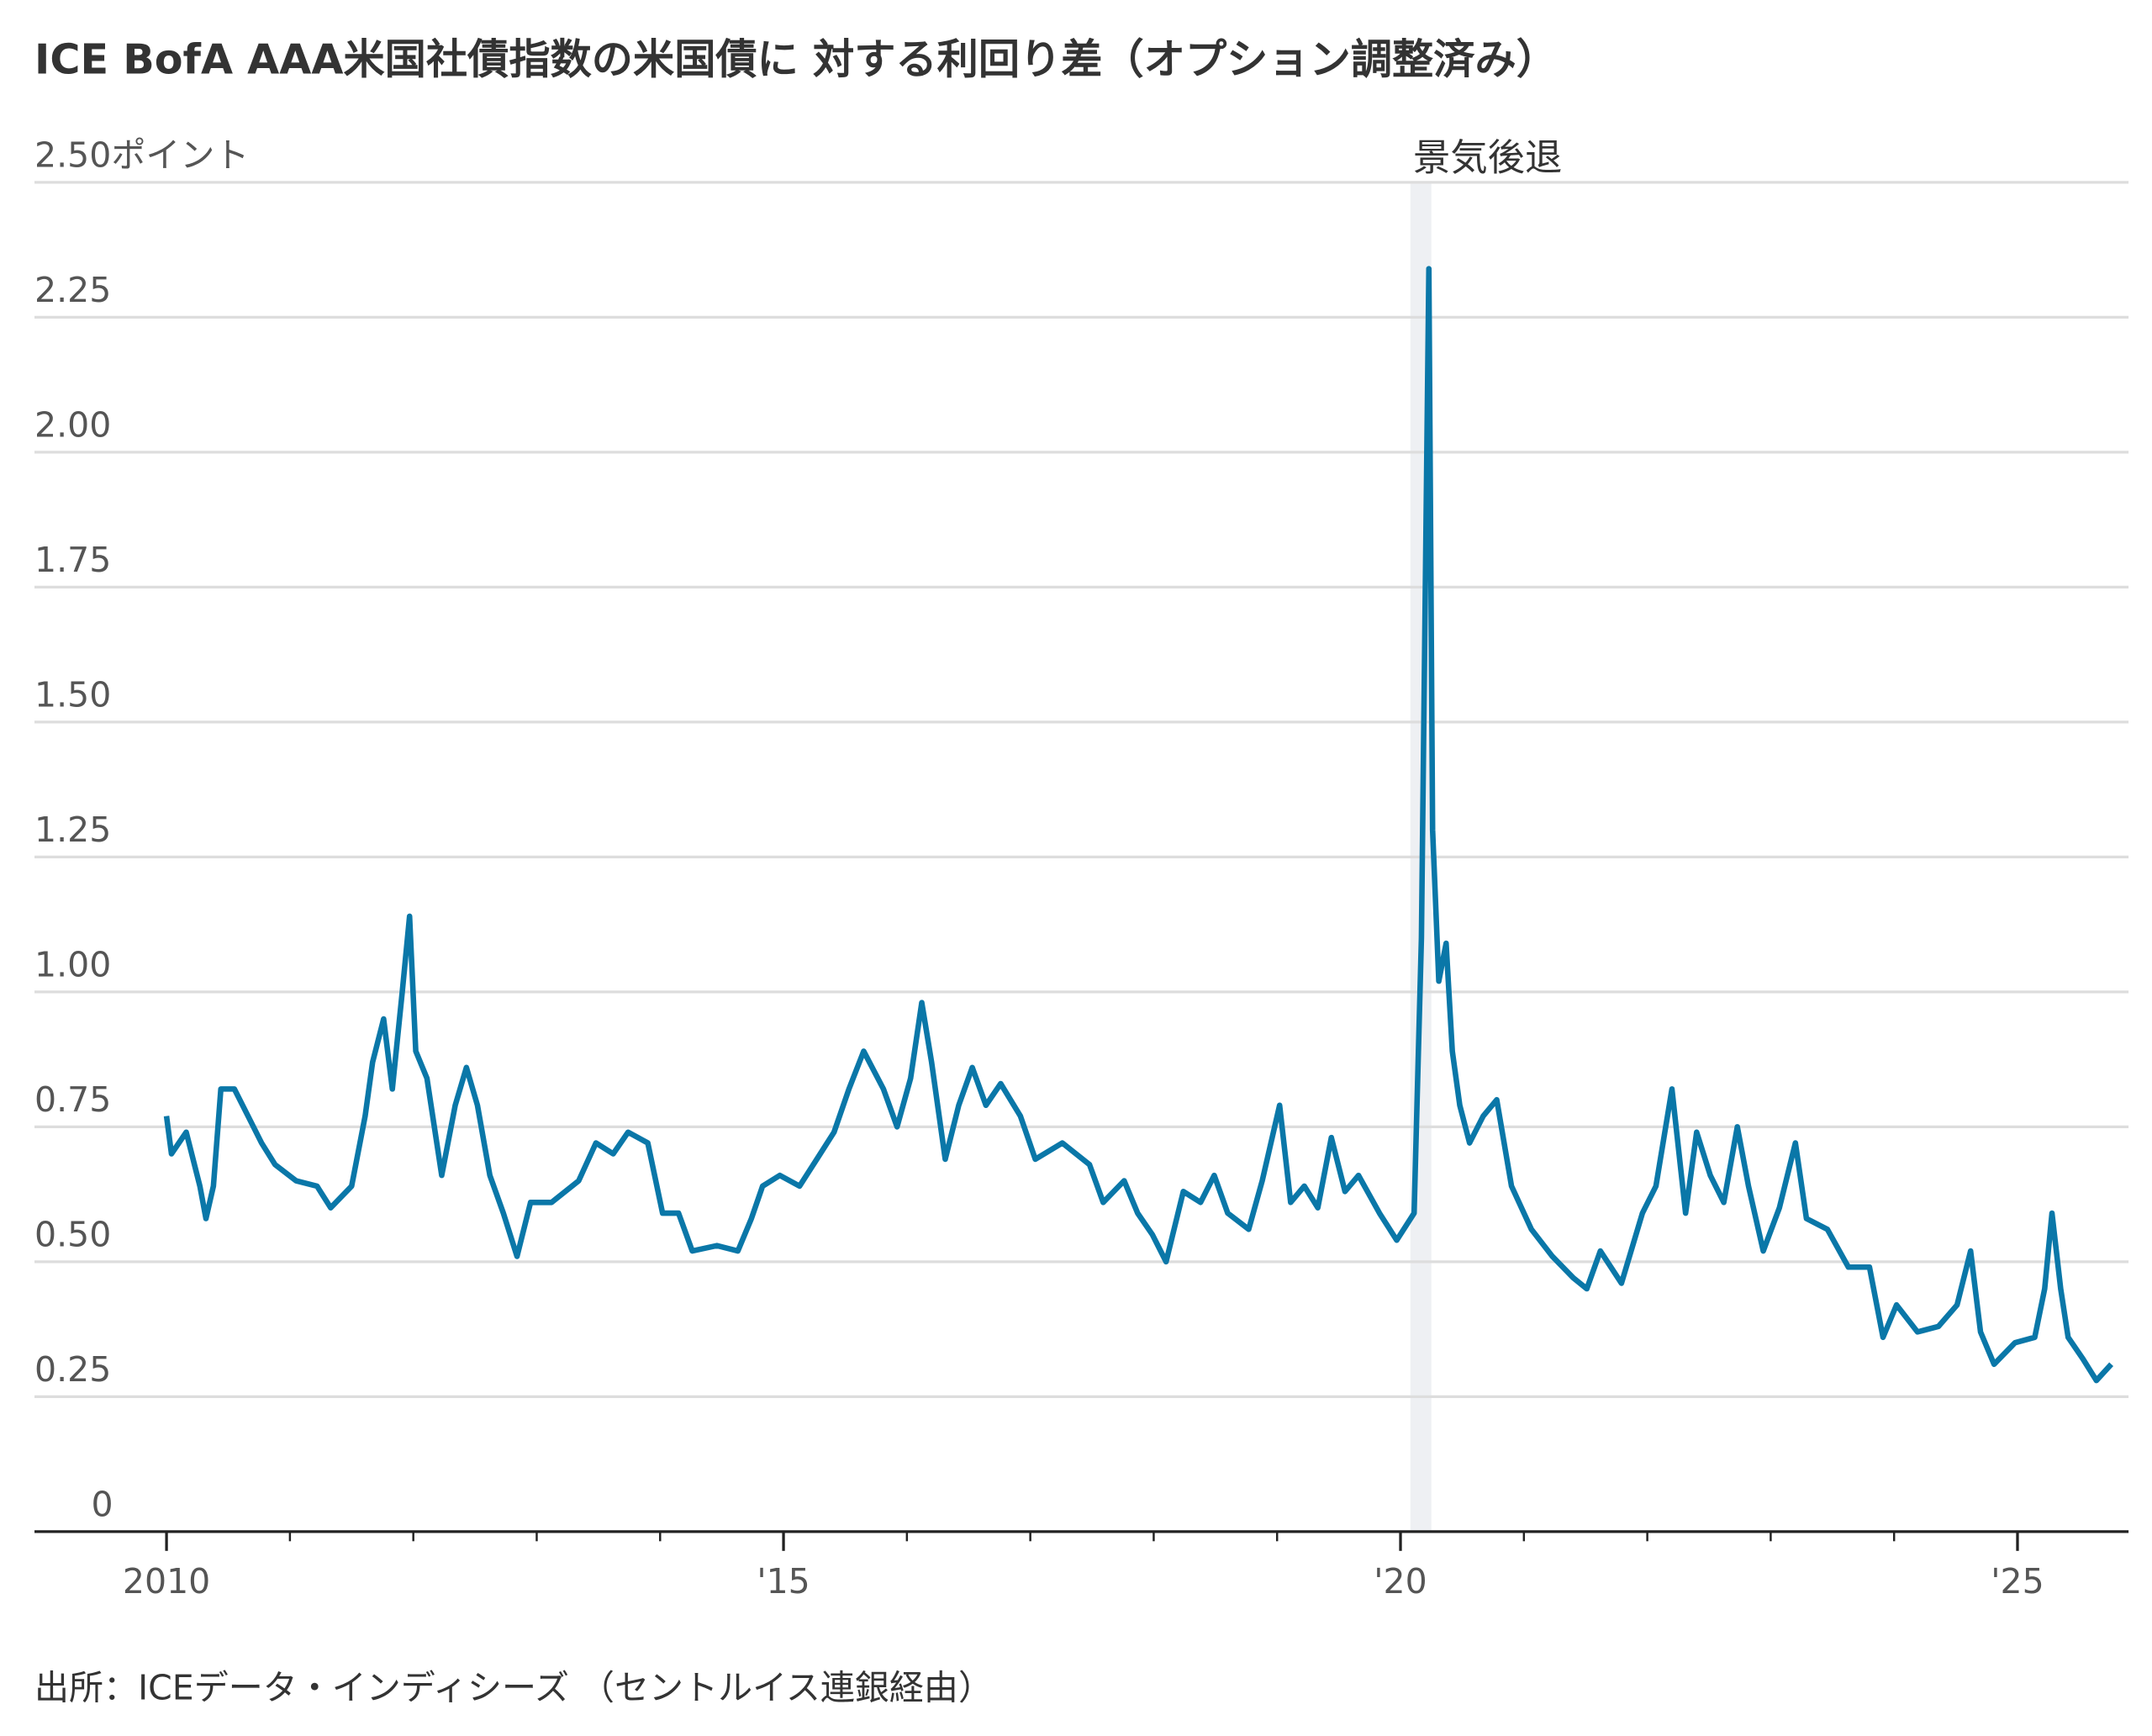 This screenshot has width=2152, height=1736. What do you see at coordinates (141, 155) in the screenshot?
I see `y-tick-label: 2.50ポイント` at bounding box center [141, 155].